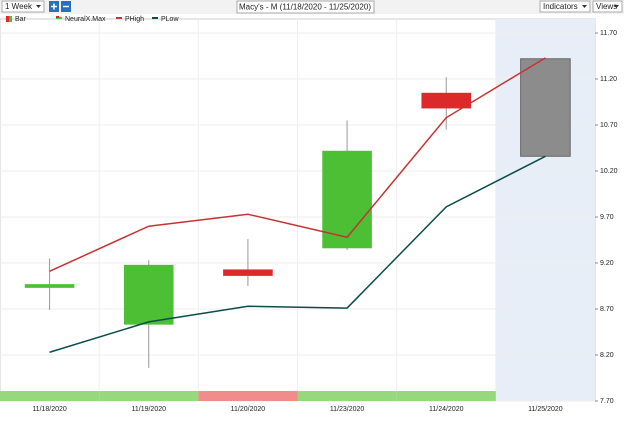 The image size is (624, 423). I want to click on title-box, so click(305, 7).